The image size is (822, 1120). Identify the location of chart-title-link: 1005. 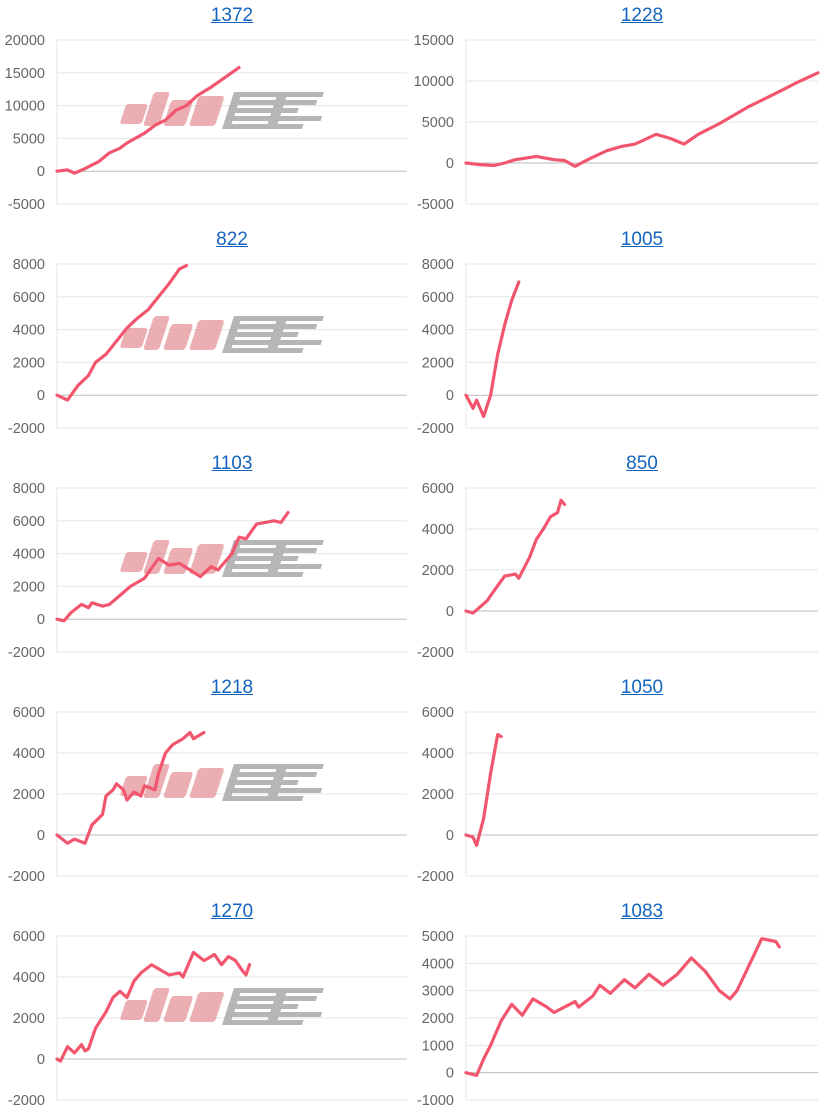
(642, 239).